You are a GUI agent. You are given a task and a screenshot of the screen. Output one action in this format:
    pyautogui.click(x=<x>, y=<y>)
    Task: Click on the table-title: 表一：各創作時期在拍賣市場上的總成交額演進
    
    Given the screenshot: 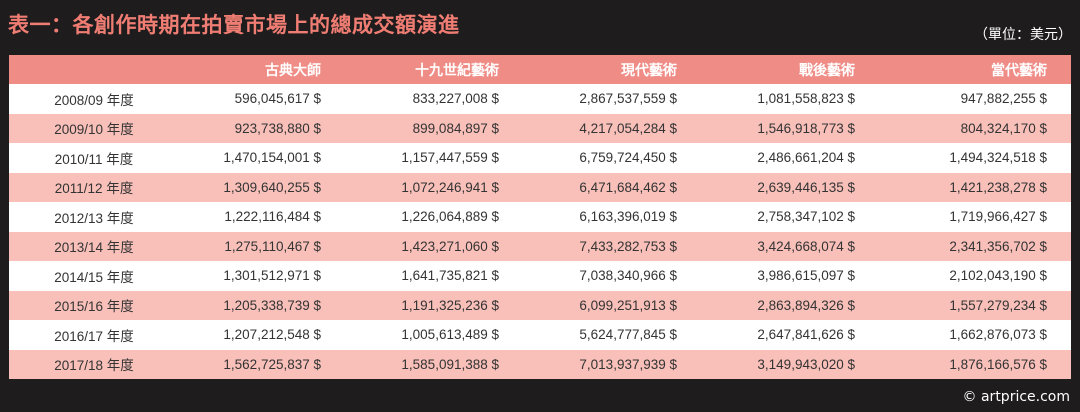 What is the action you would take?
    pyautogui.click(x=234, y=25)
    